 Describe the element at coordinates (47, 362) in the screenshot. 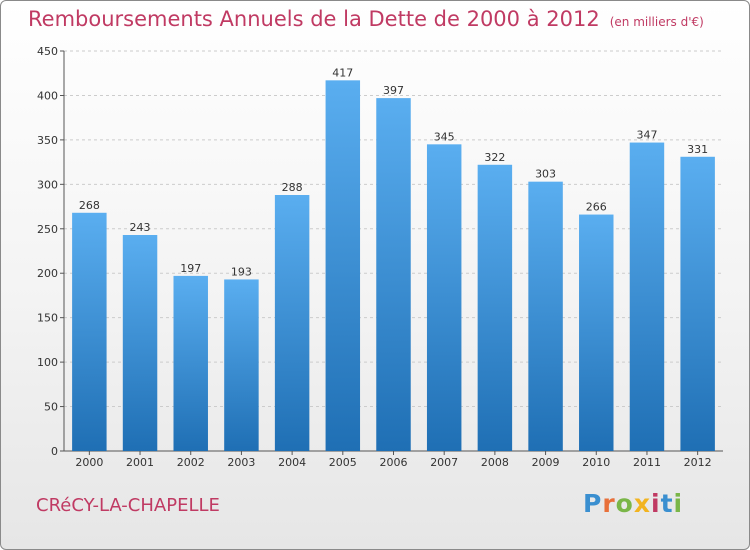

I see `y-tick-label: 100` at that location.